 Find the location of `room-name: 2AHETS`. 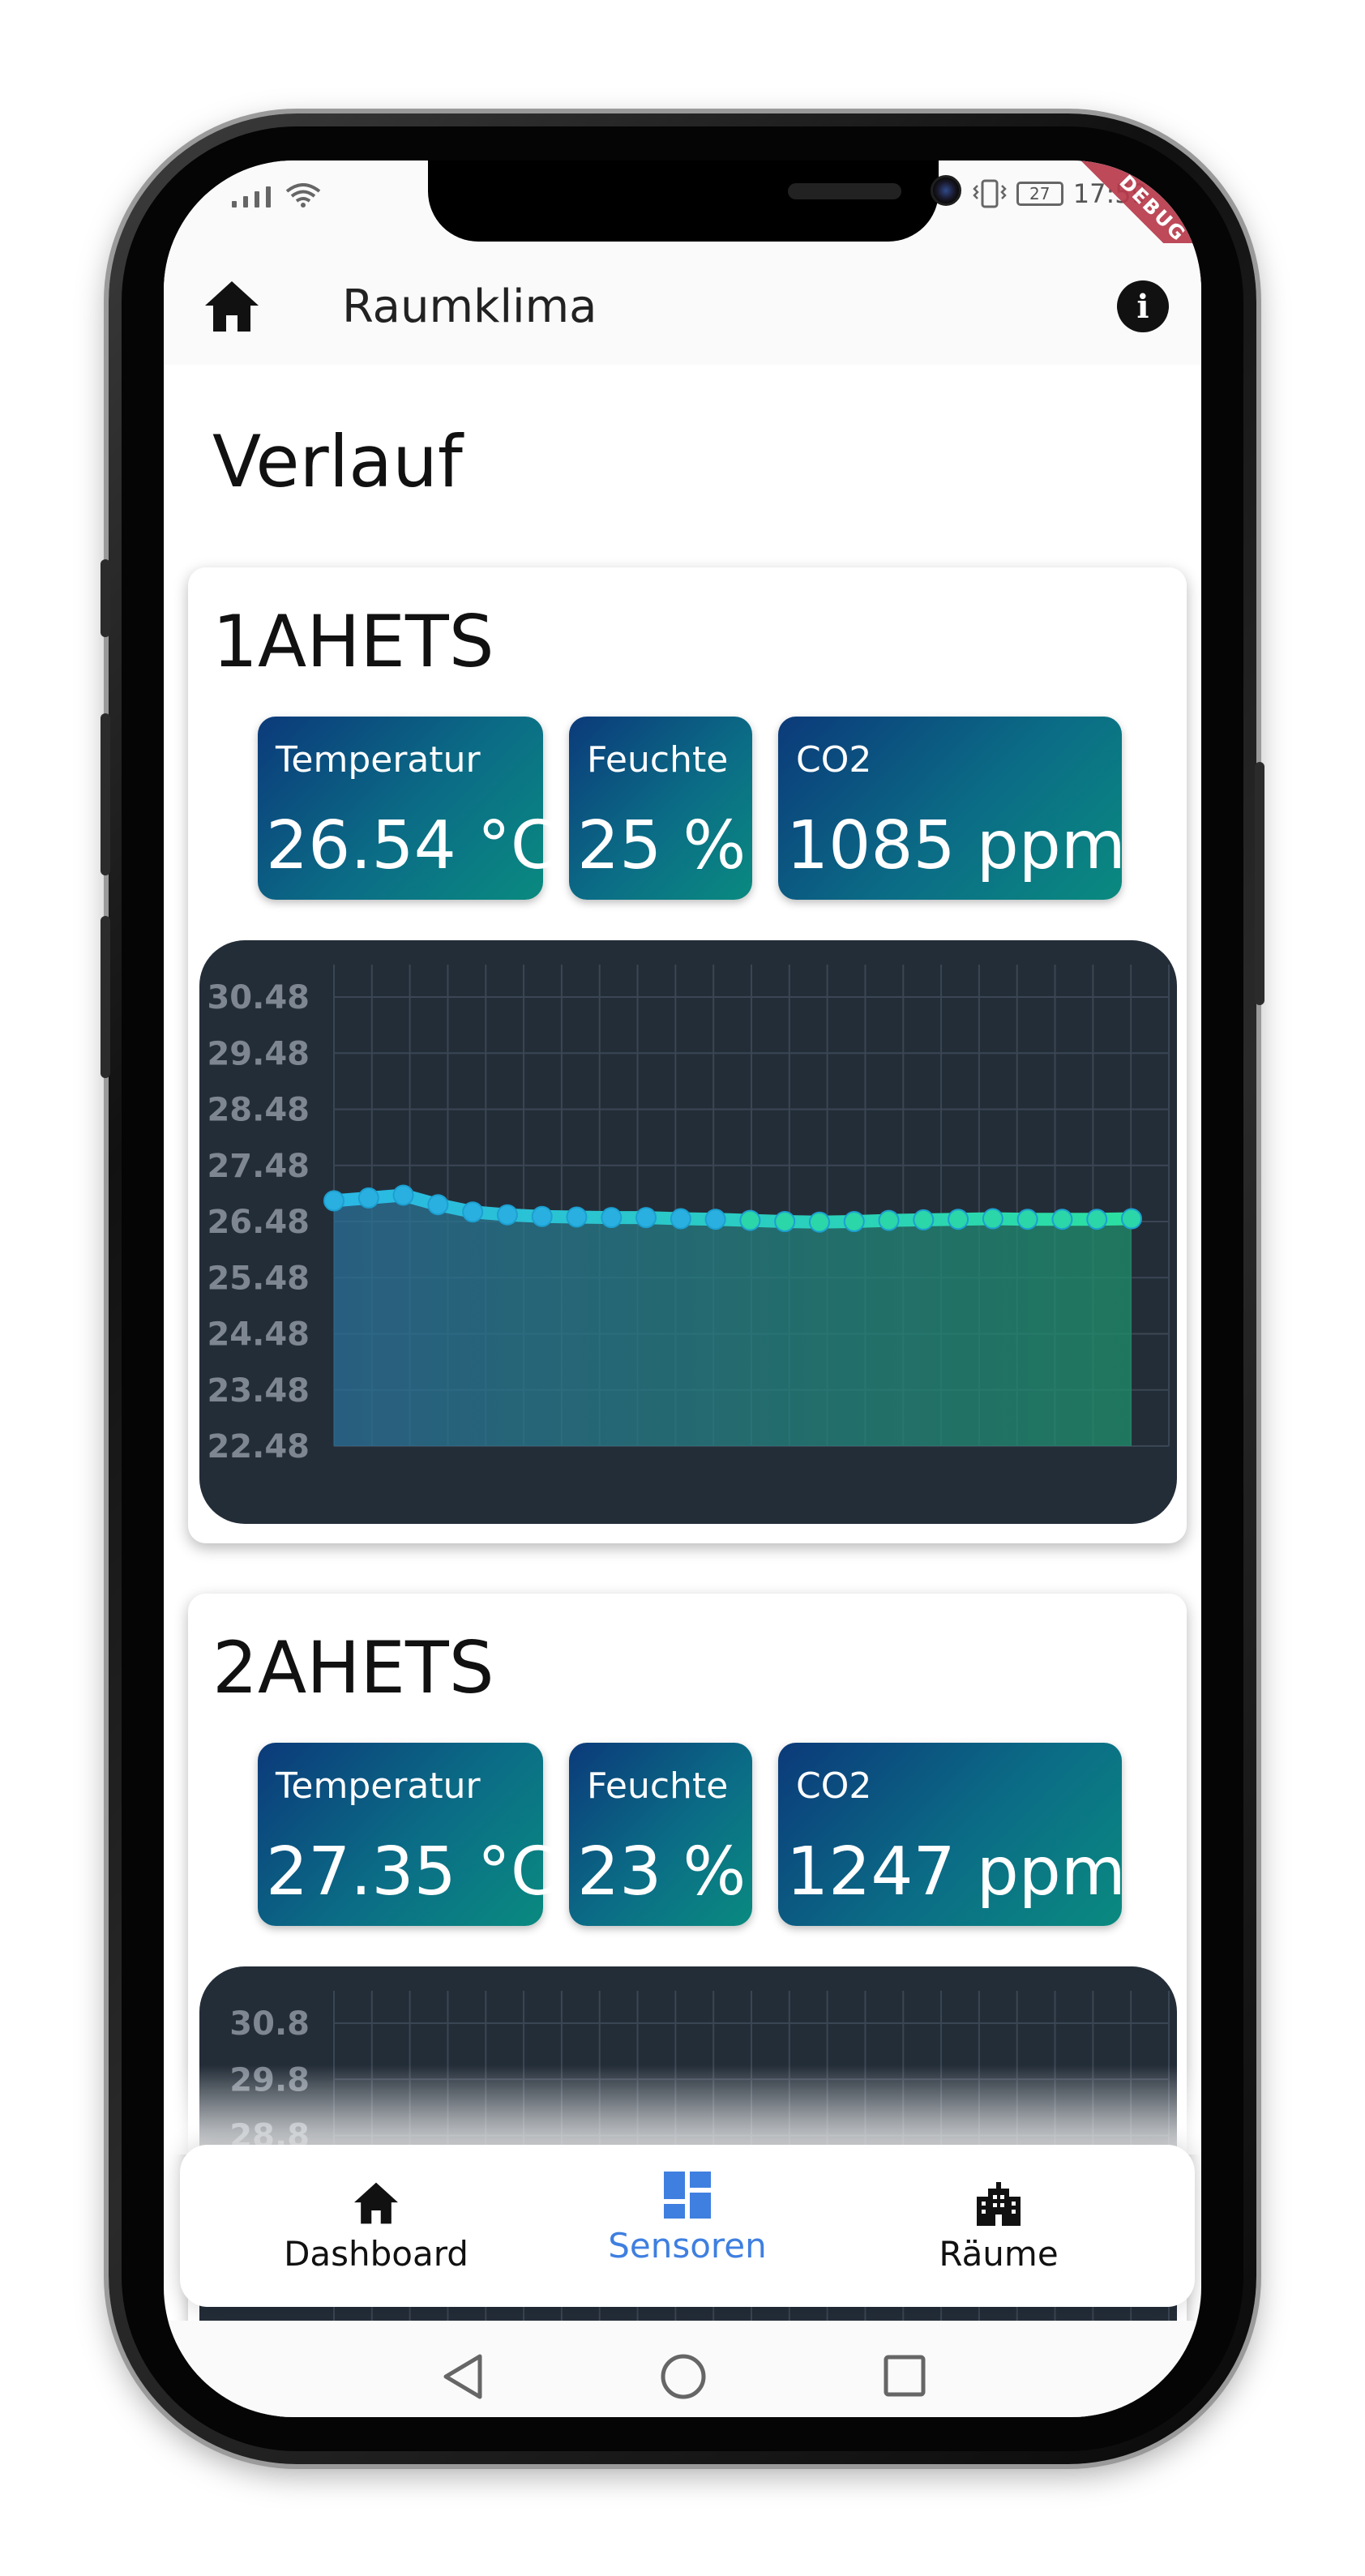

room-name: 2AHETS is located at coordinates (353, 1667).